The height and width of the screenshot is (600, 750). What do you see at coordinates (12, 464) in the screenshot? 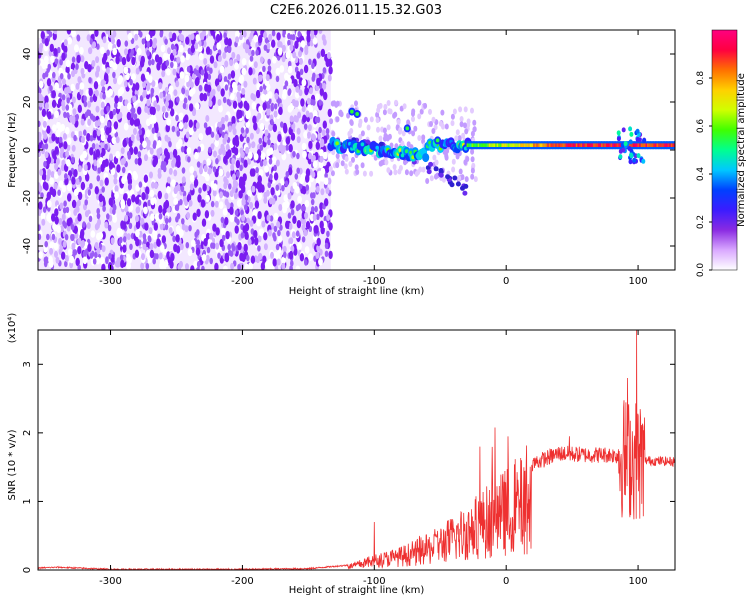
I see `snr-y-axis-label: SNR (10 * v/v)` at bounding box center [12, 464].